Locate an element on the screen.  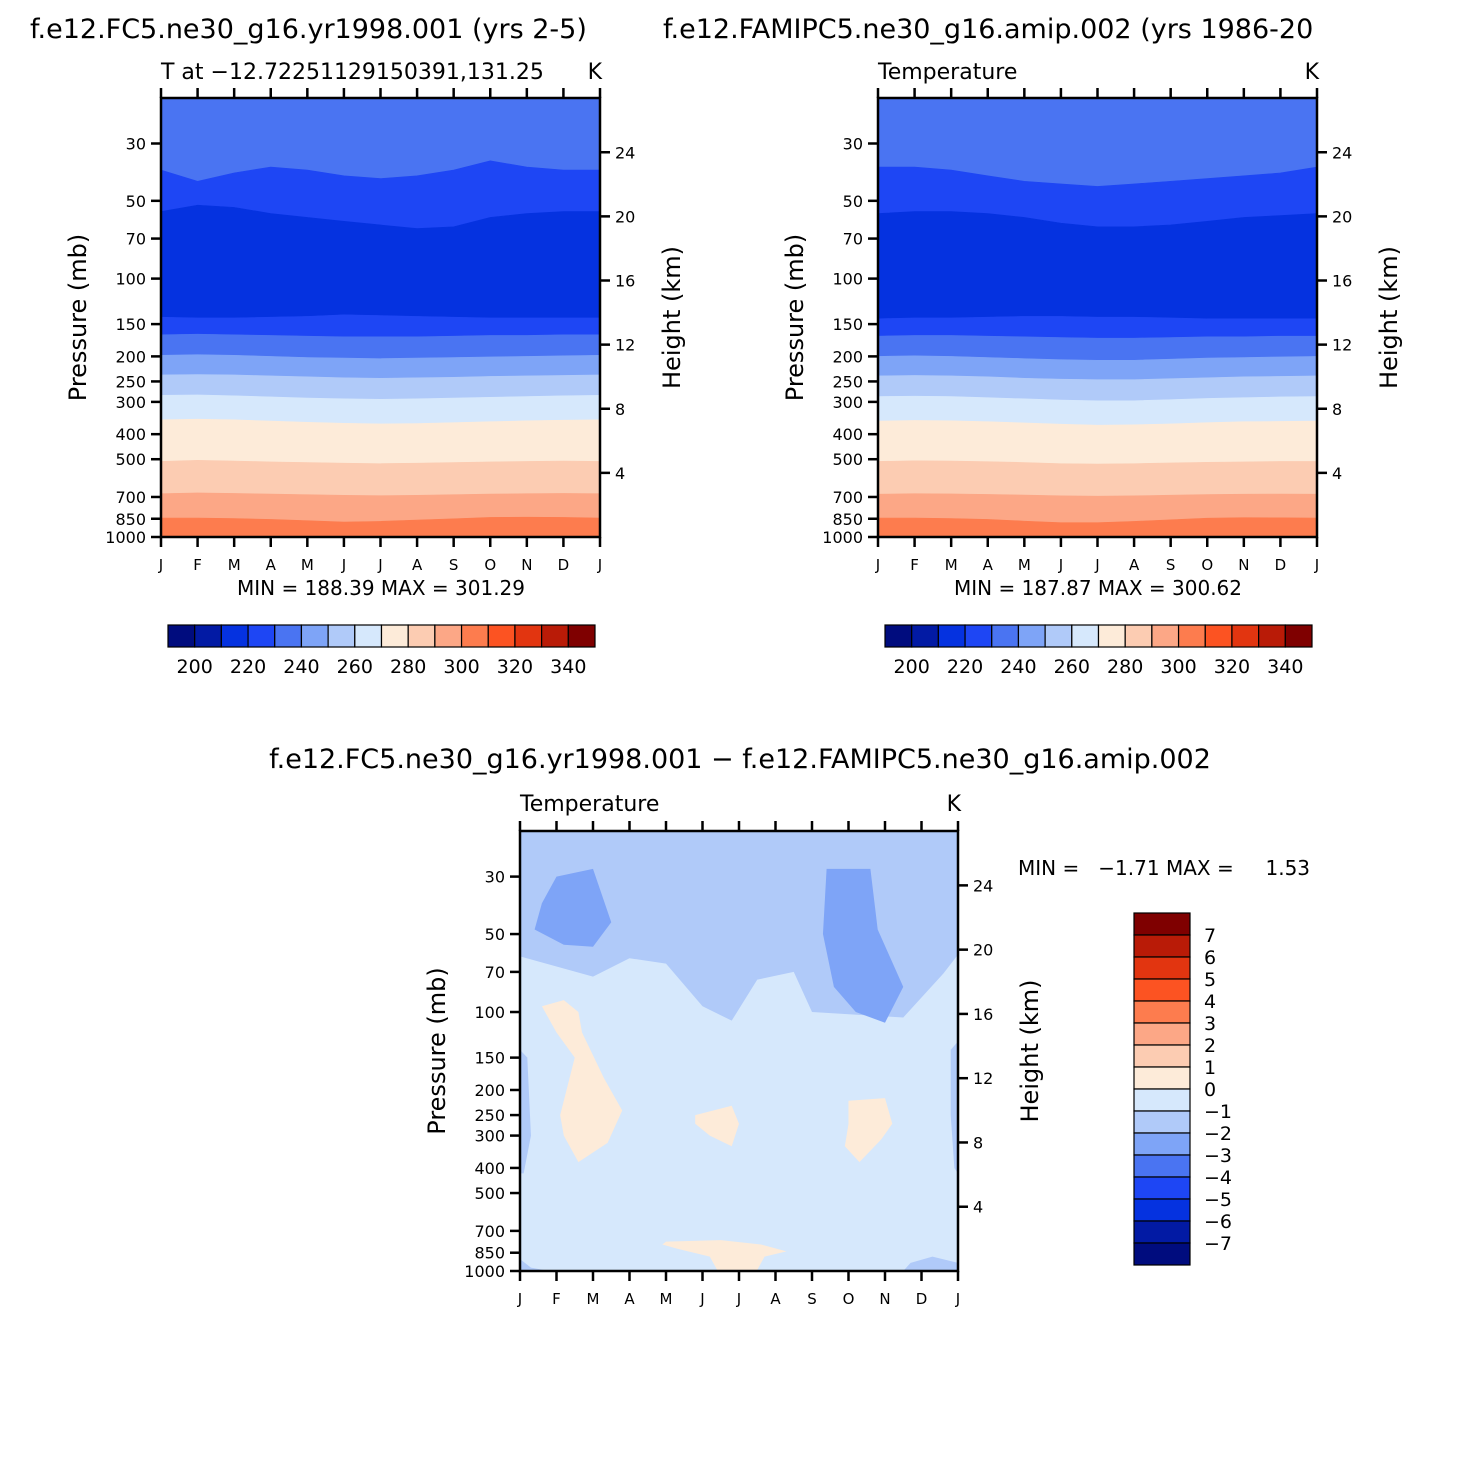
colorbar-label: 240 is located at coordinates (1018, 667).